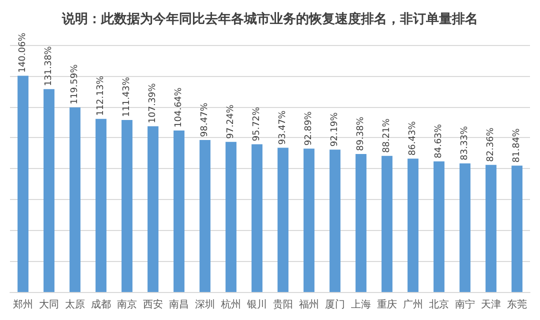 The height and width of the screenshot is (320, 540). What do you see at coordinates (23, 52) in the screenshot?
I see `data-label: 140.06%` at bounding box center [23, 52].